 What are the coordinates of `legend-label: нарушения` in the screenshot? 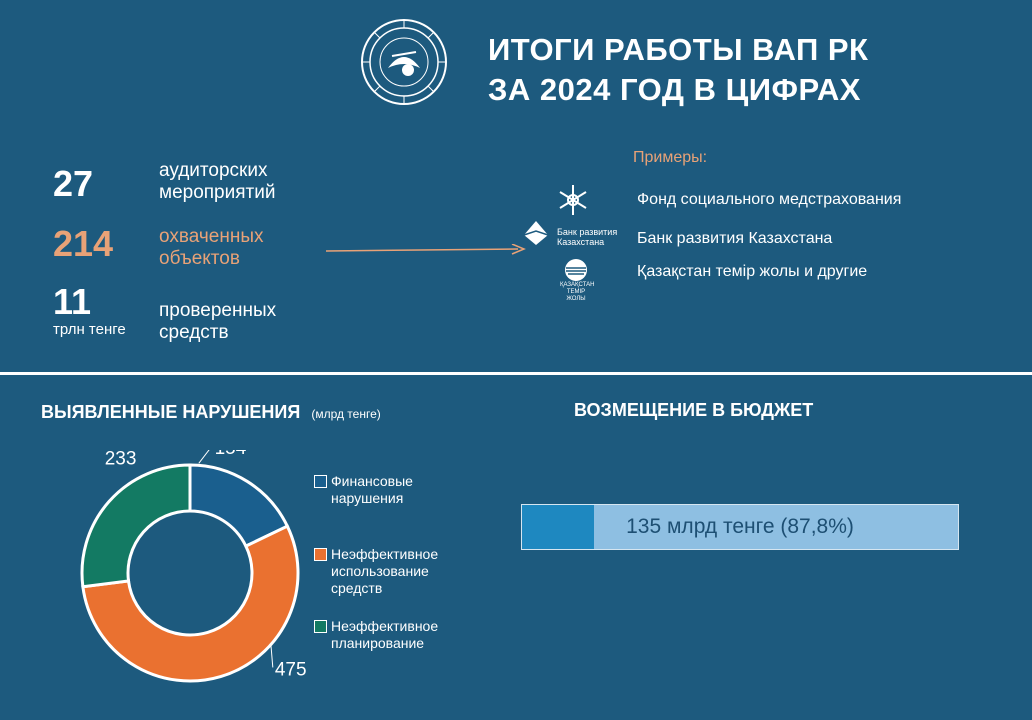 It's located at (367, 498).